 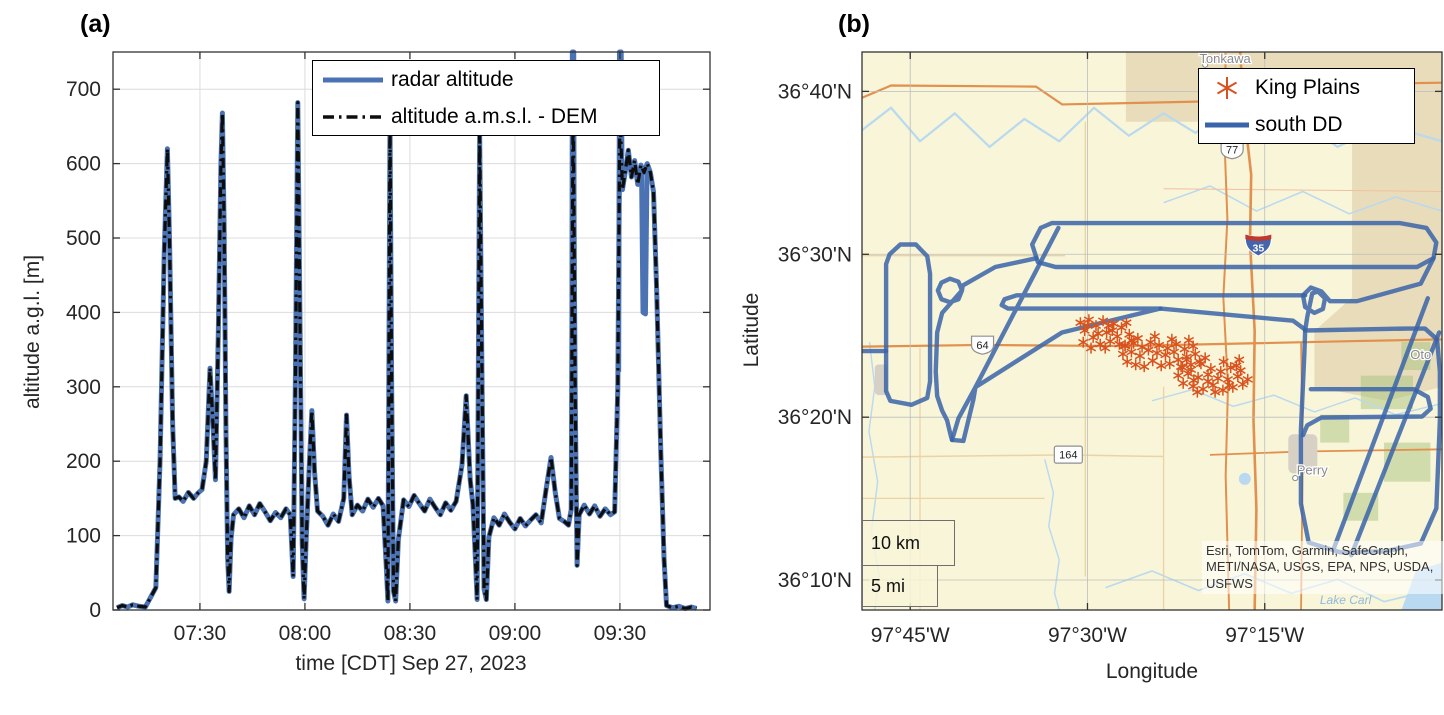 I want to click on lat-tick-label: 36°20'N, so click(x=815, y=417).